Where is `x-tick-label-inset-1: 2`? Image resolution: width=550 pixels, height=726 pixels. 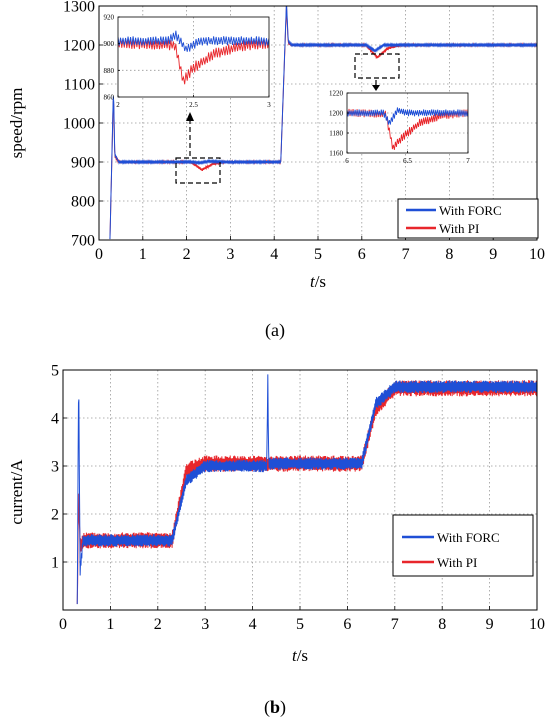 x-tick-label-inset-1: 2 is located at coordinates (118, 105).